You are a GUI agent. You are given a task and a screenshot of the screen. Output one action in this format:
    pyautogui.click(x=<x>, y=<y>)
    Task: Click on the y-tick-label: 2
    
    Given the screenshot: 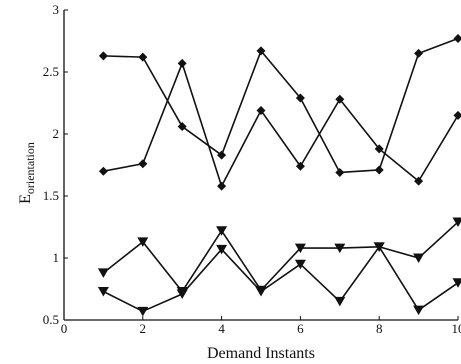 What is the action you would take?
    pyautogui.click(x=56, y=133)
    